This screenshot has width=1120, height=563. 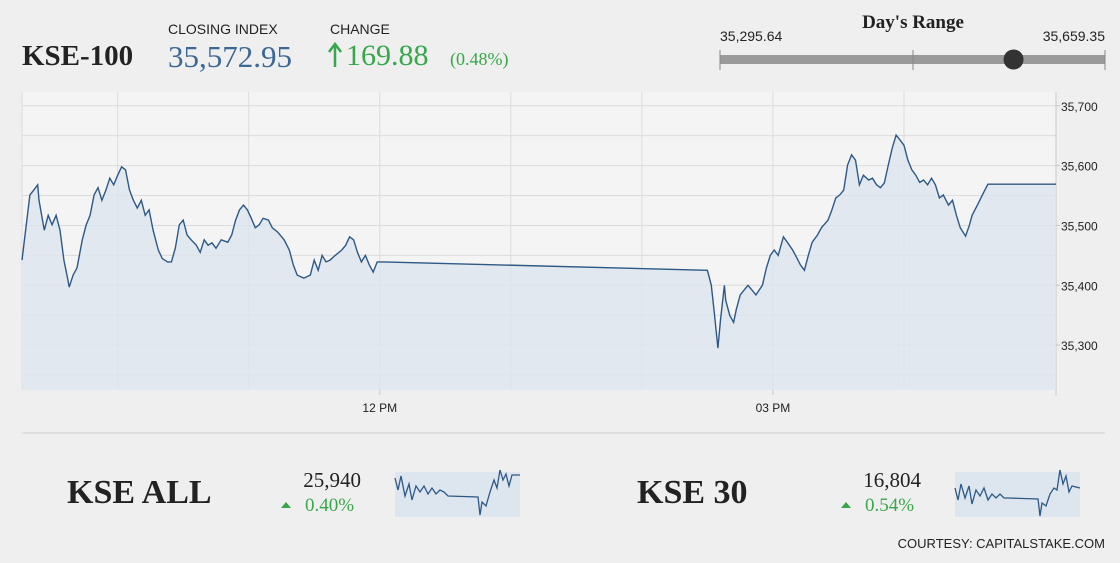 I want to click on y-tick-label: 35,600, so click(x=1079, y=167).